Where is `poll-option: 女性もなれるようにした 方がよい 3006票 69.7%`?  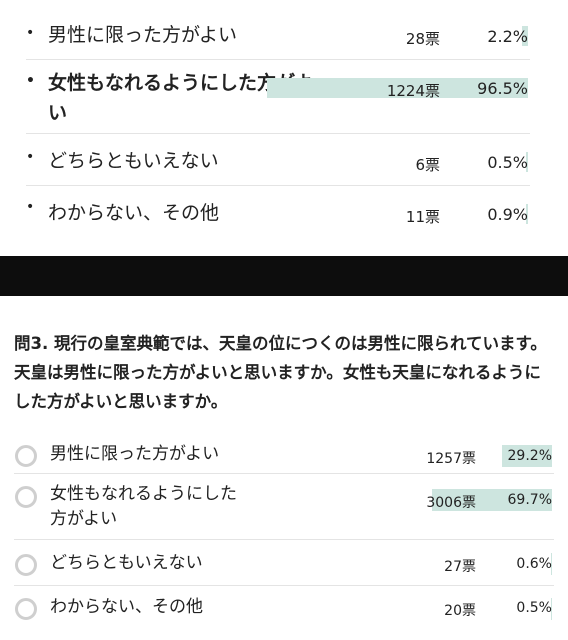 poll-option: 女性もなれるようにした 方がよい 3006票 69.7% is located at coordinates (284, 507).